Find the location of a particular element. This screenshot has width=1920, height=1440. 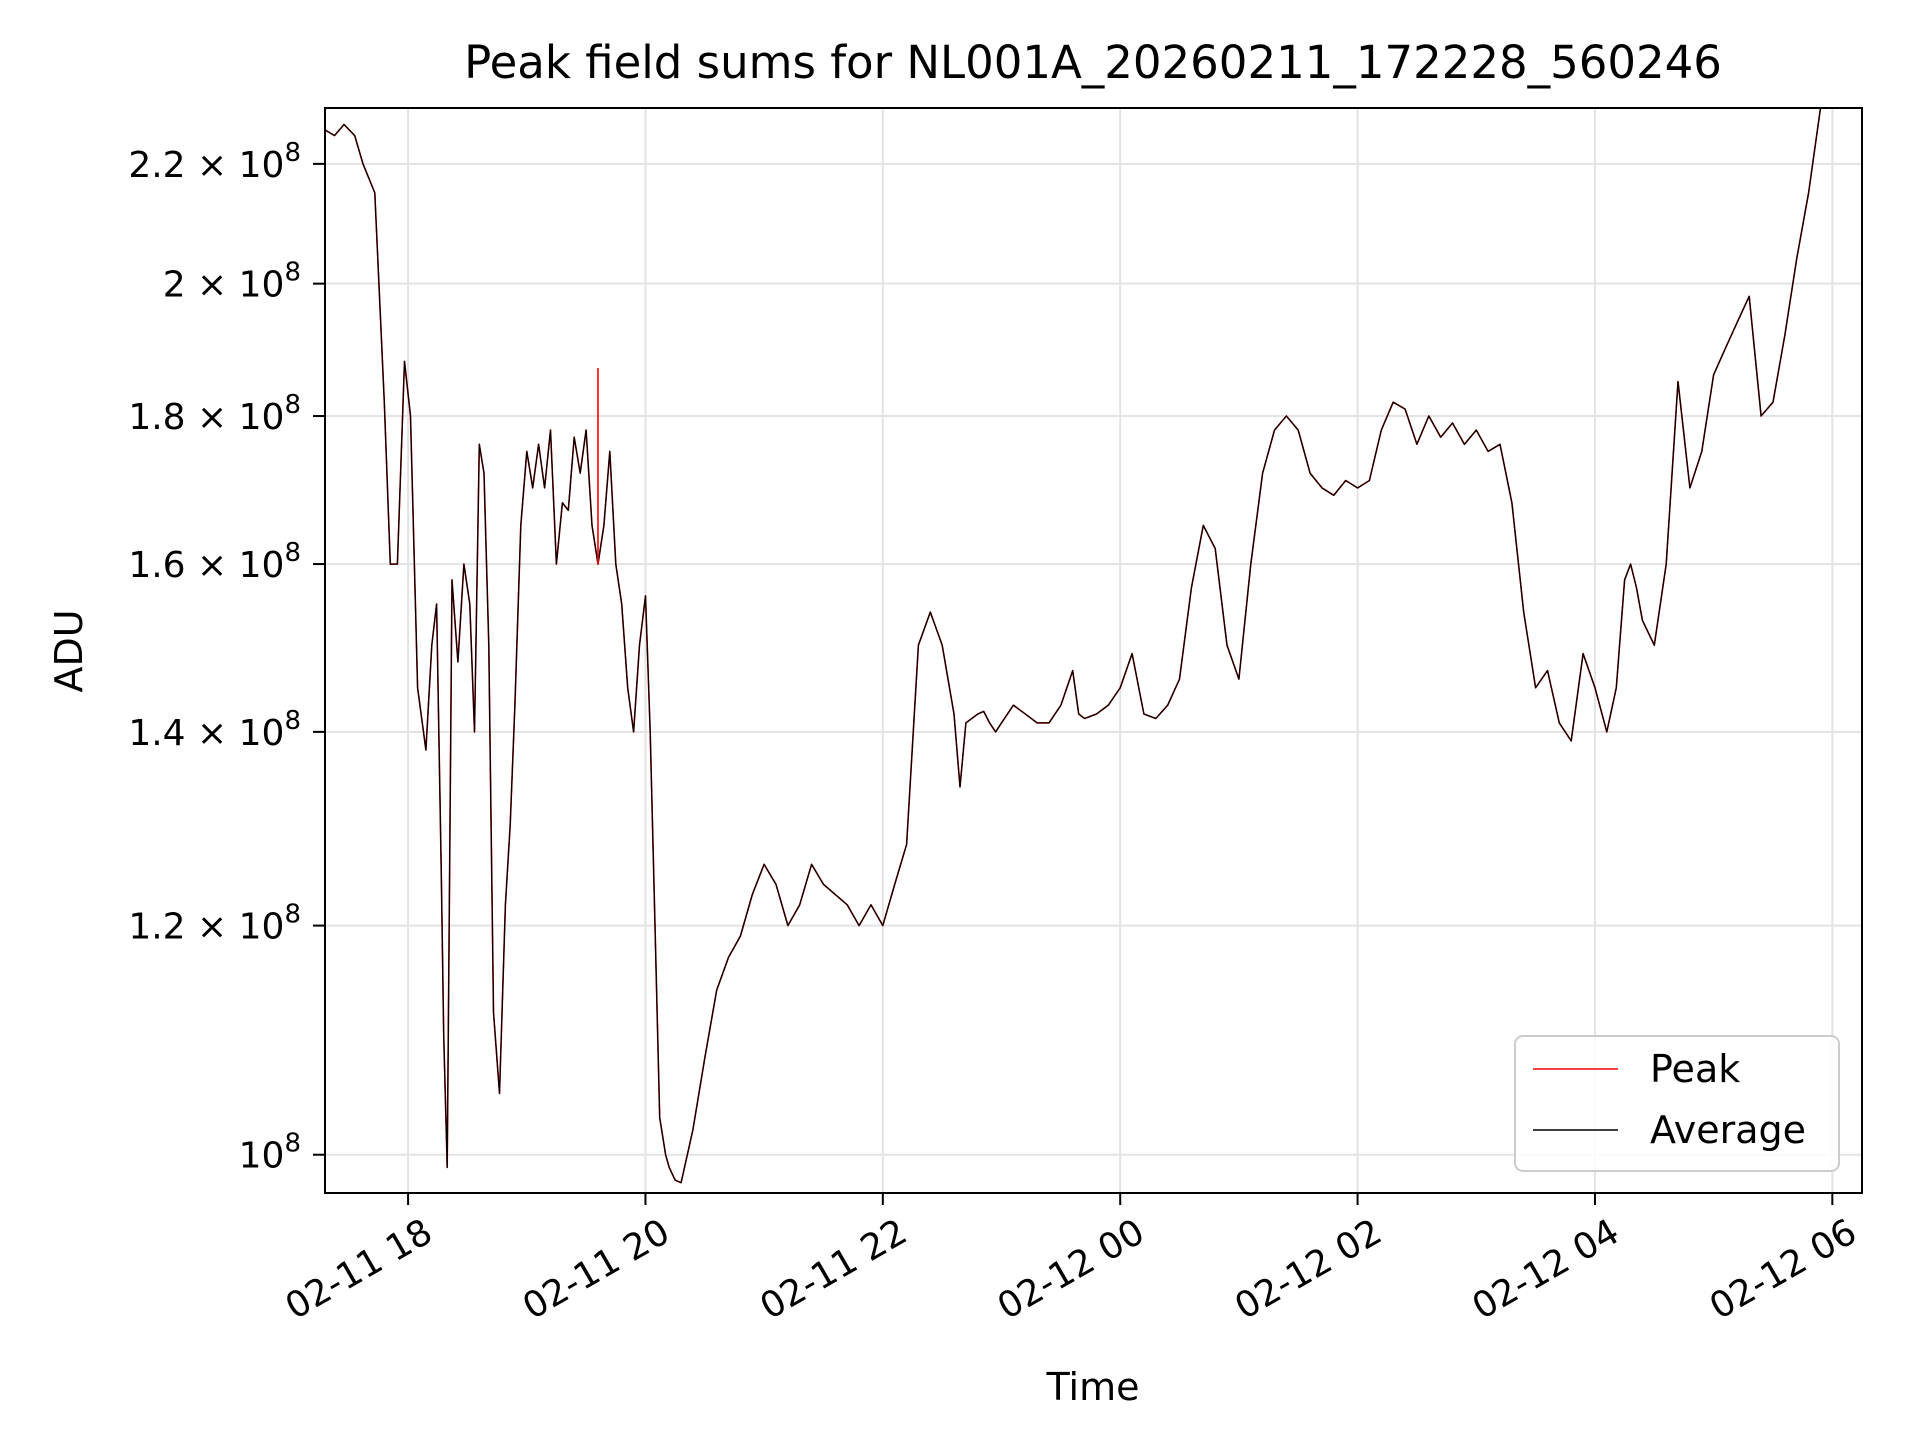

y-axis-label: ADU is located at coordinates (69, 650).